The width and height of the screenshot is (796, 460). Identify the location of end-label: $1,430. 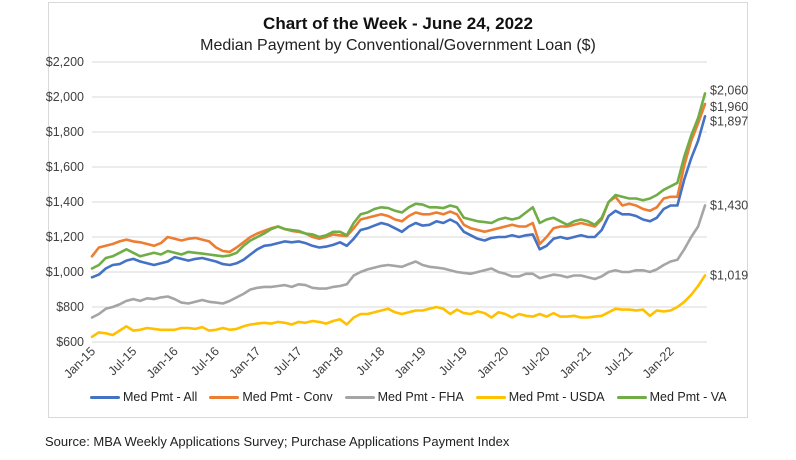
(729, 206).